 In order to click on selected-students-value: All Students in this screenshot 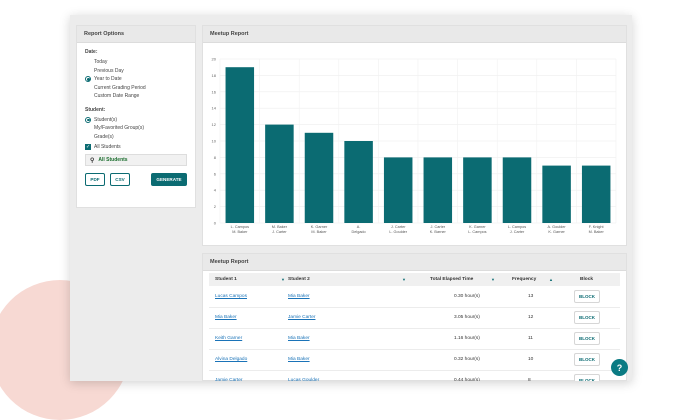, I will do `click(113, 160)`.